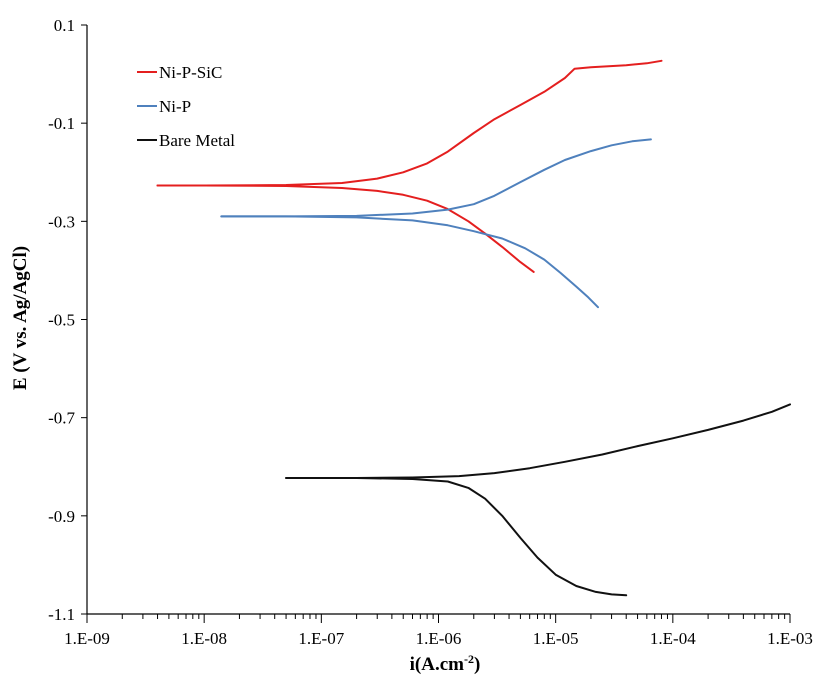 The height and width of the screenshot is (683, 813). I want to click on series-ni-p-anodic-branch, so click(436, 178).